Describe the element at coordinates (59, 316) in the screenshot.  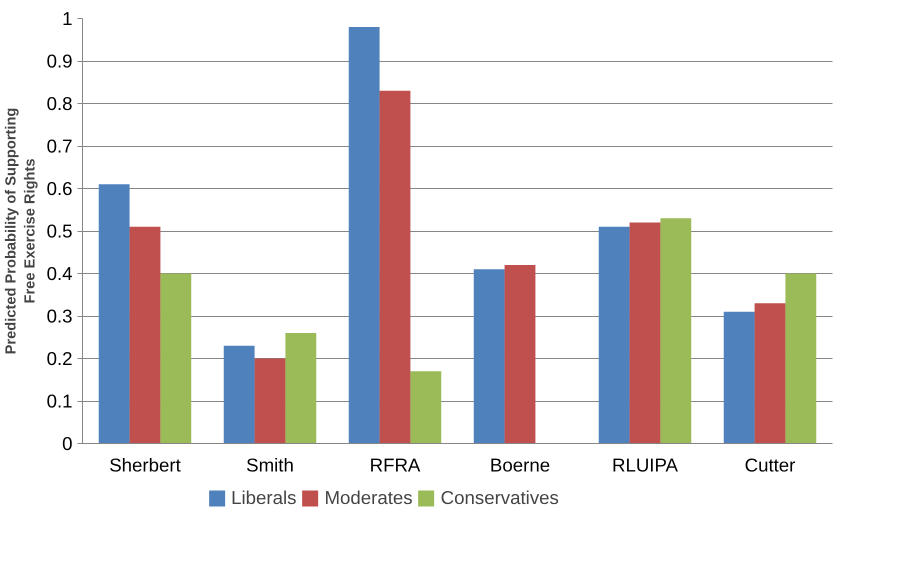
I see `y-tick-label: 0.3` at that location.